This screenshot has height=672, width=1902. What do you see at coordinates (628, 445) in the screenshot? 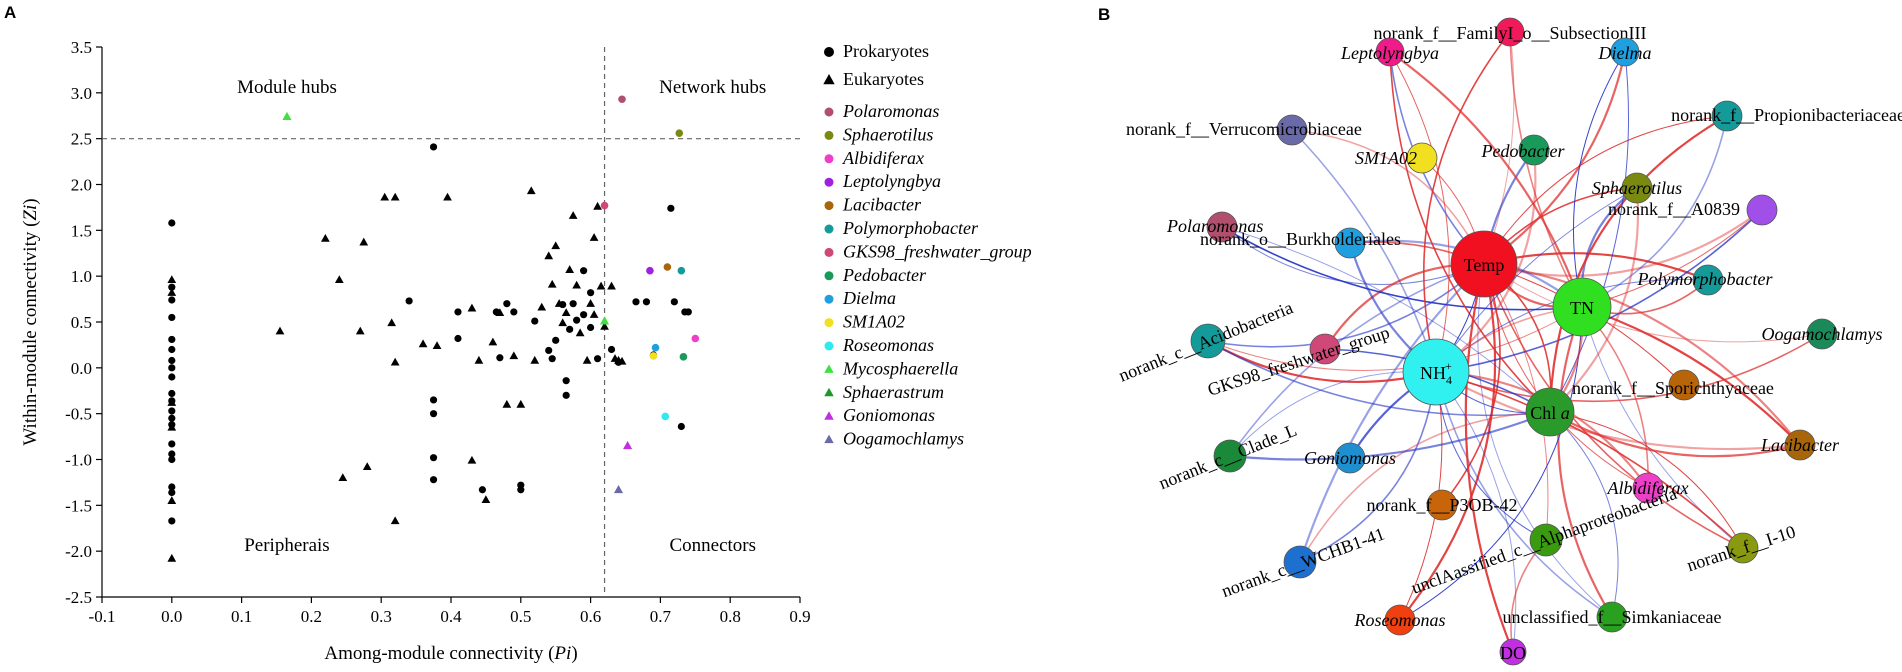
I see `point-goniomonas` at bounding box center [628, 445].